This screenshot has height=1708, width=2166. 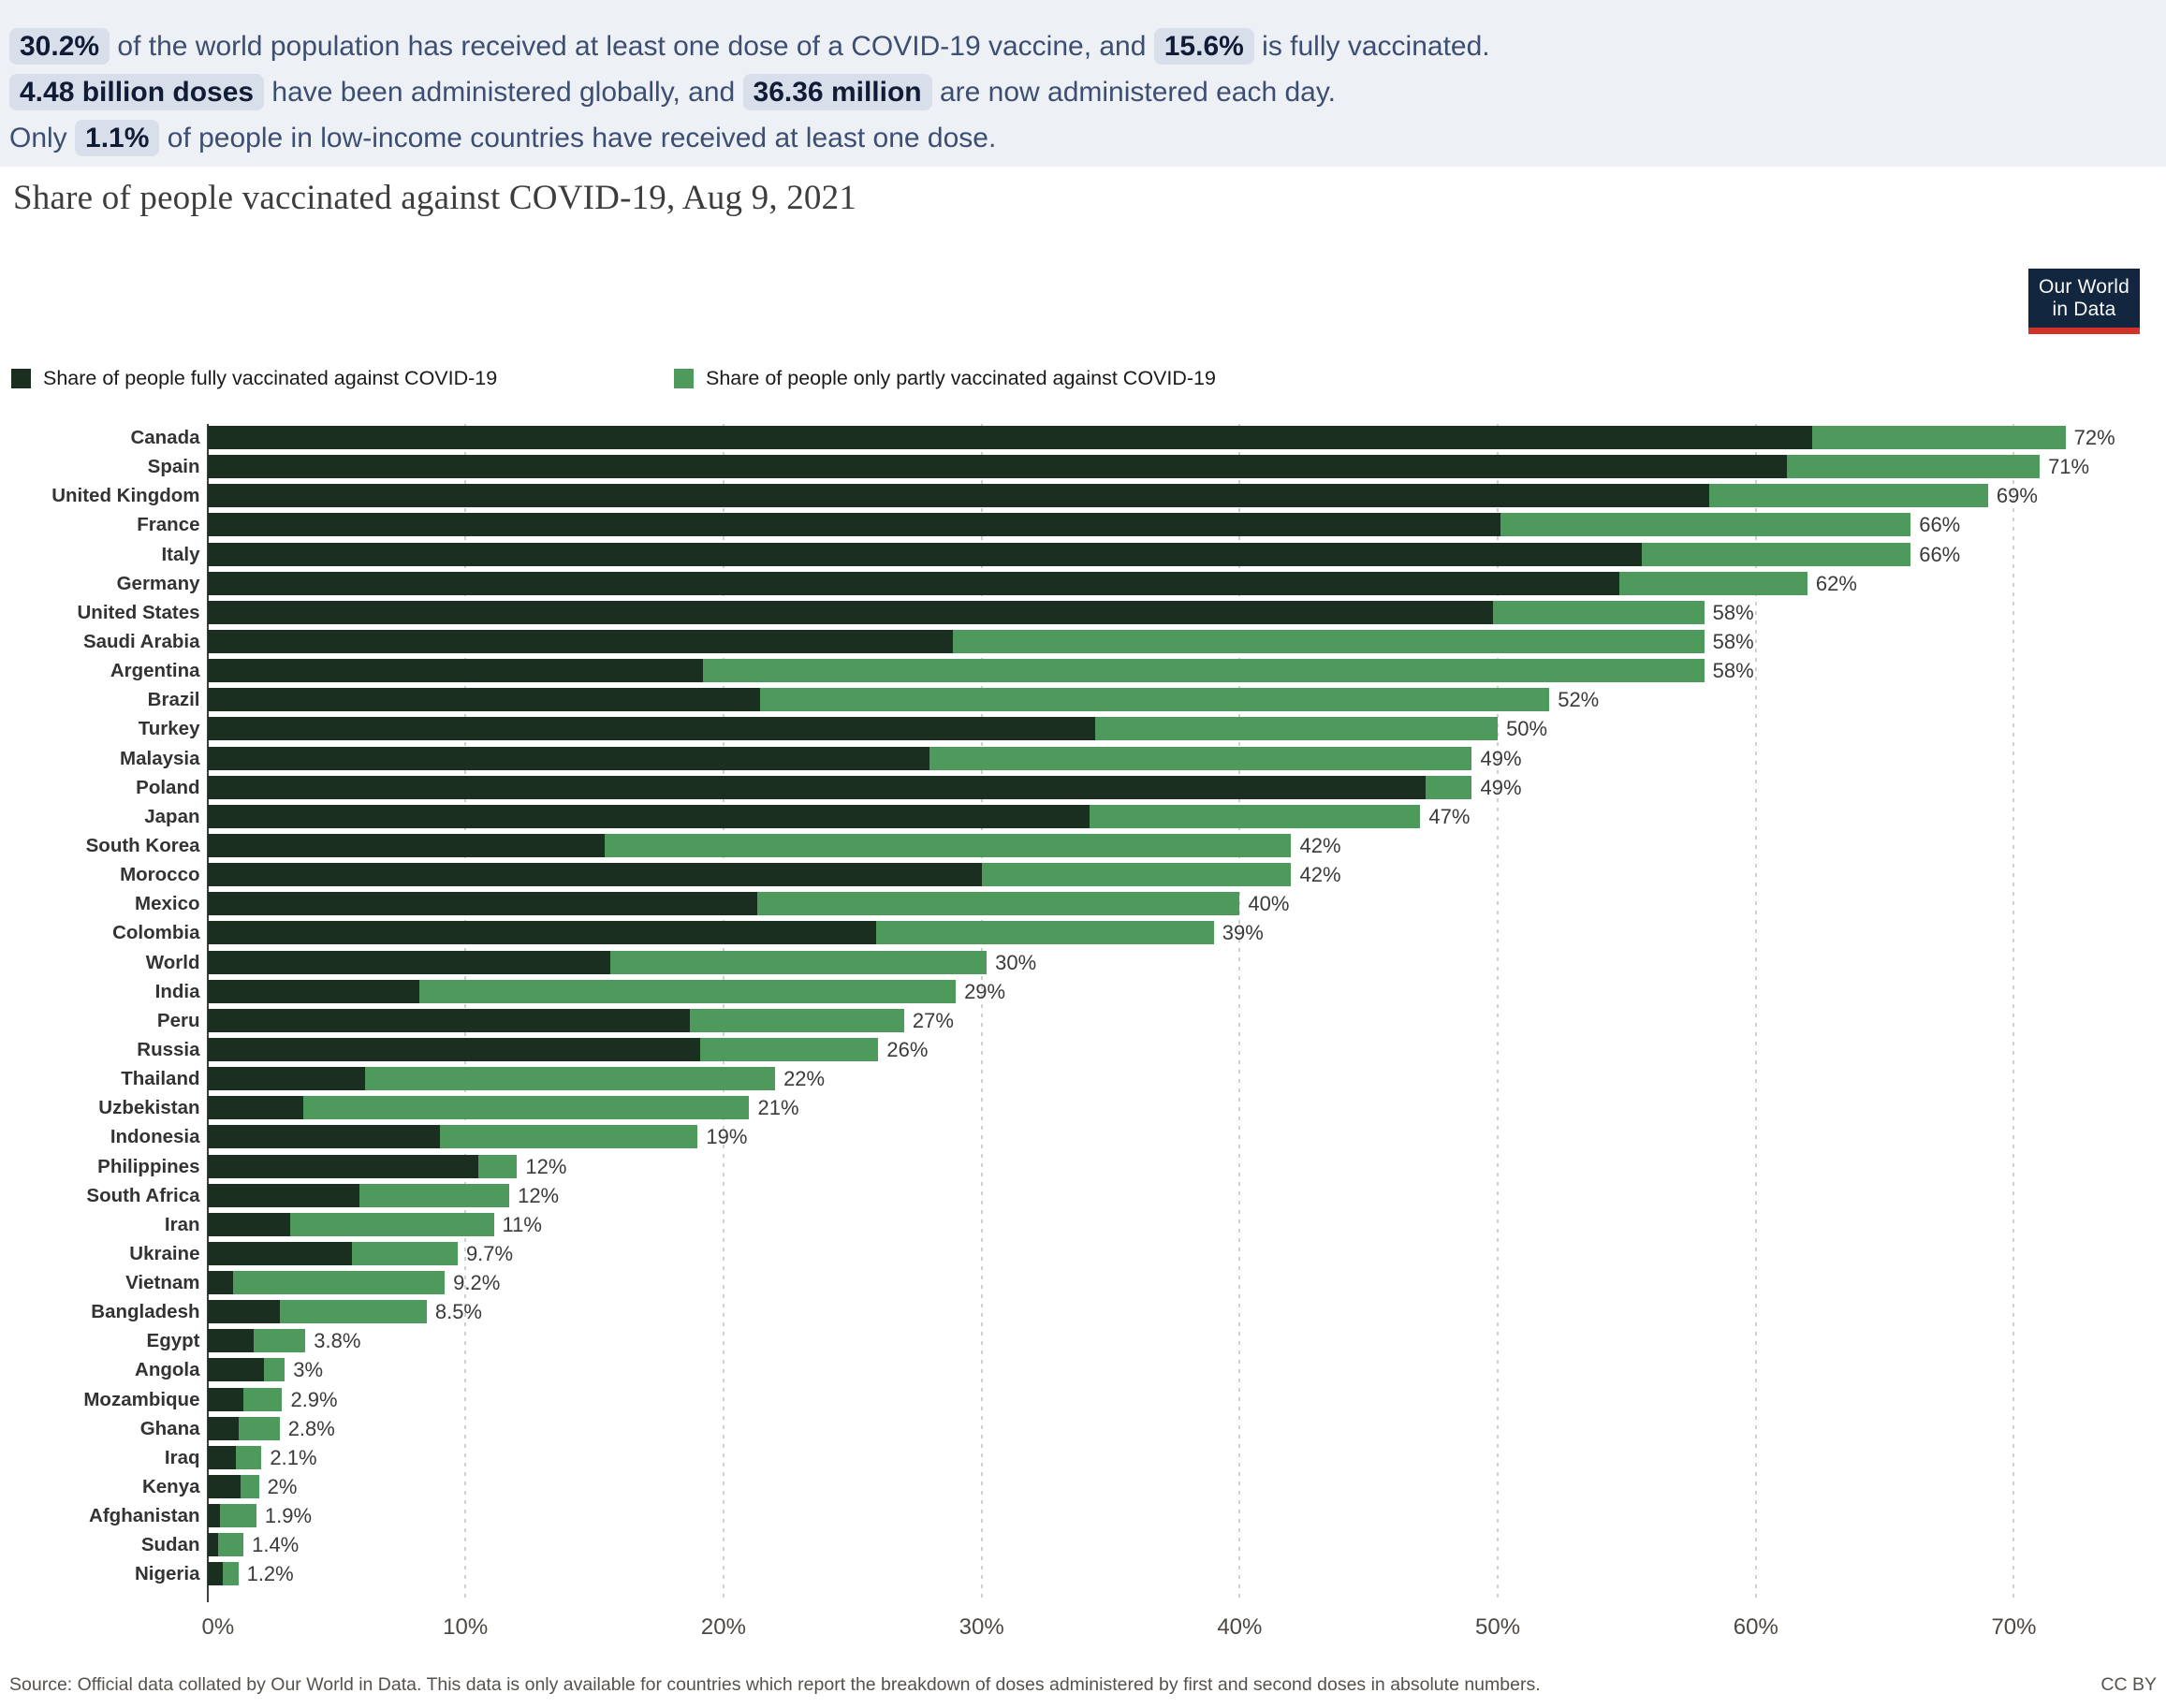 I want to click on country-label: Ghana, so click(x=169, y=1428).